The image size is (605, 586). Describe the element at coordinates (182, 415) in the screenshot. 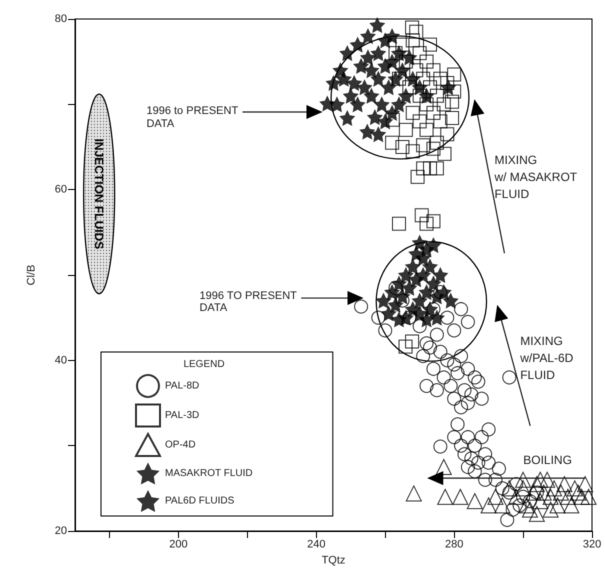

I see `legend-label: PAL-3D` at that location.